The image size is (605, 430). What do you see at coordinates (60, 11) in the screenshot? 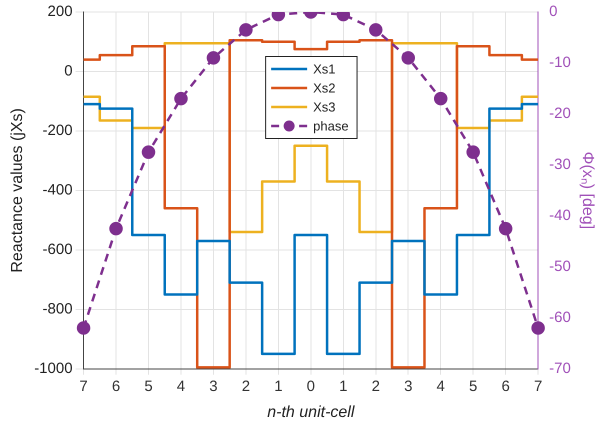
I see `y-tick-label: 200` at bounding box center [60, 11].